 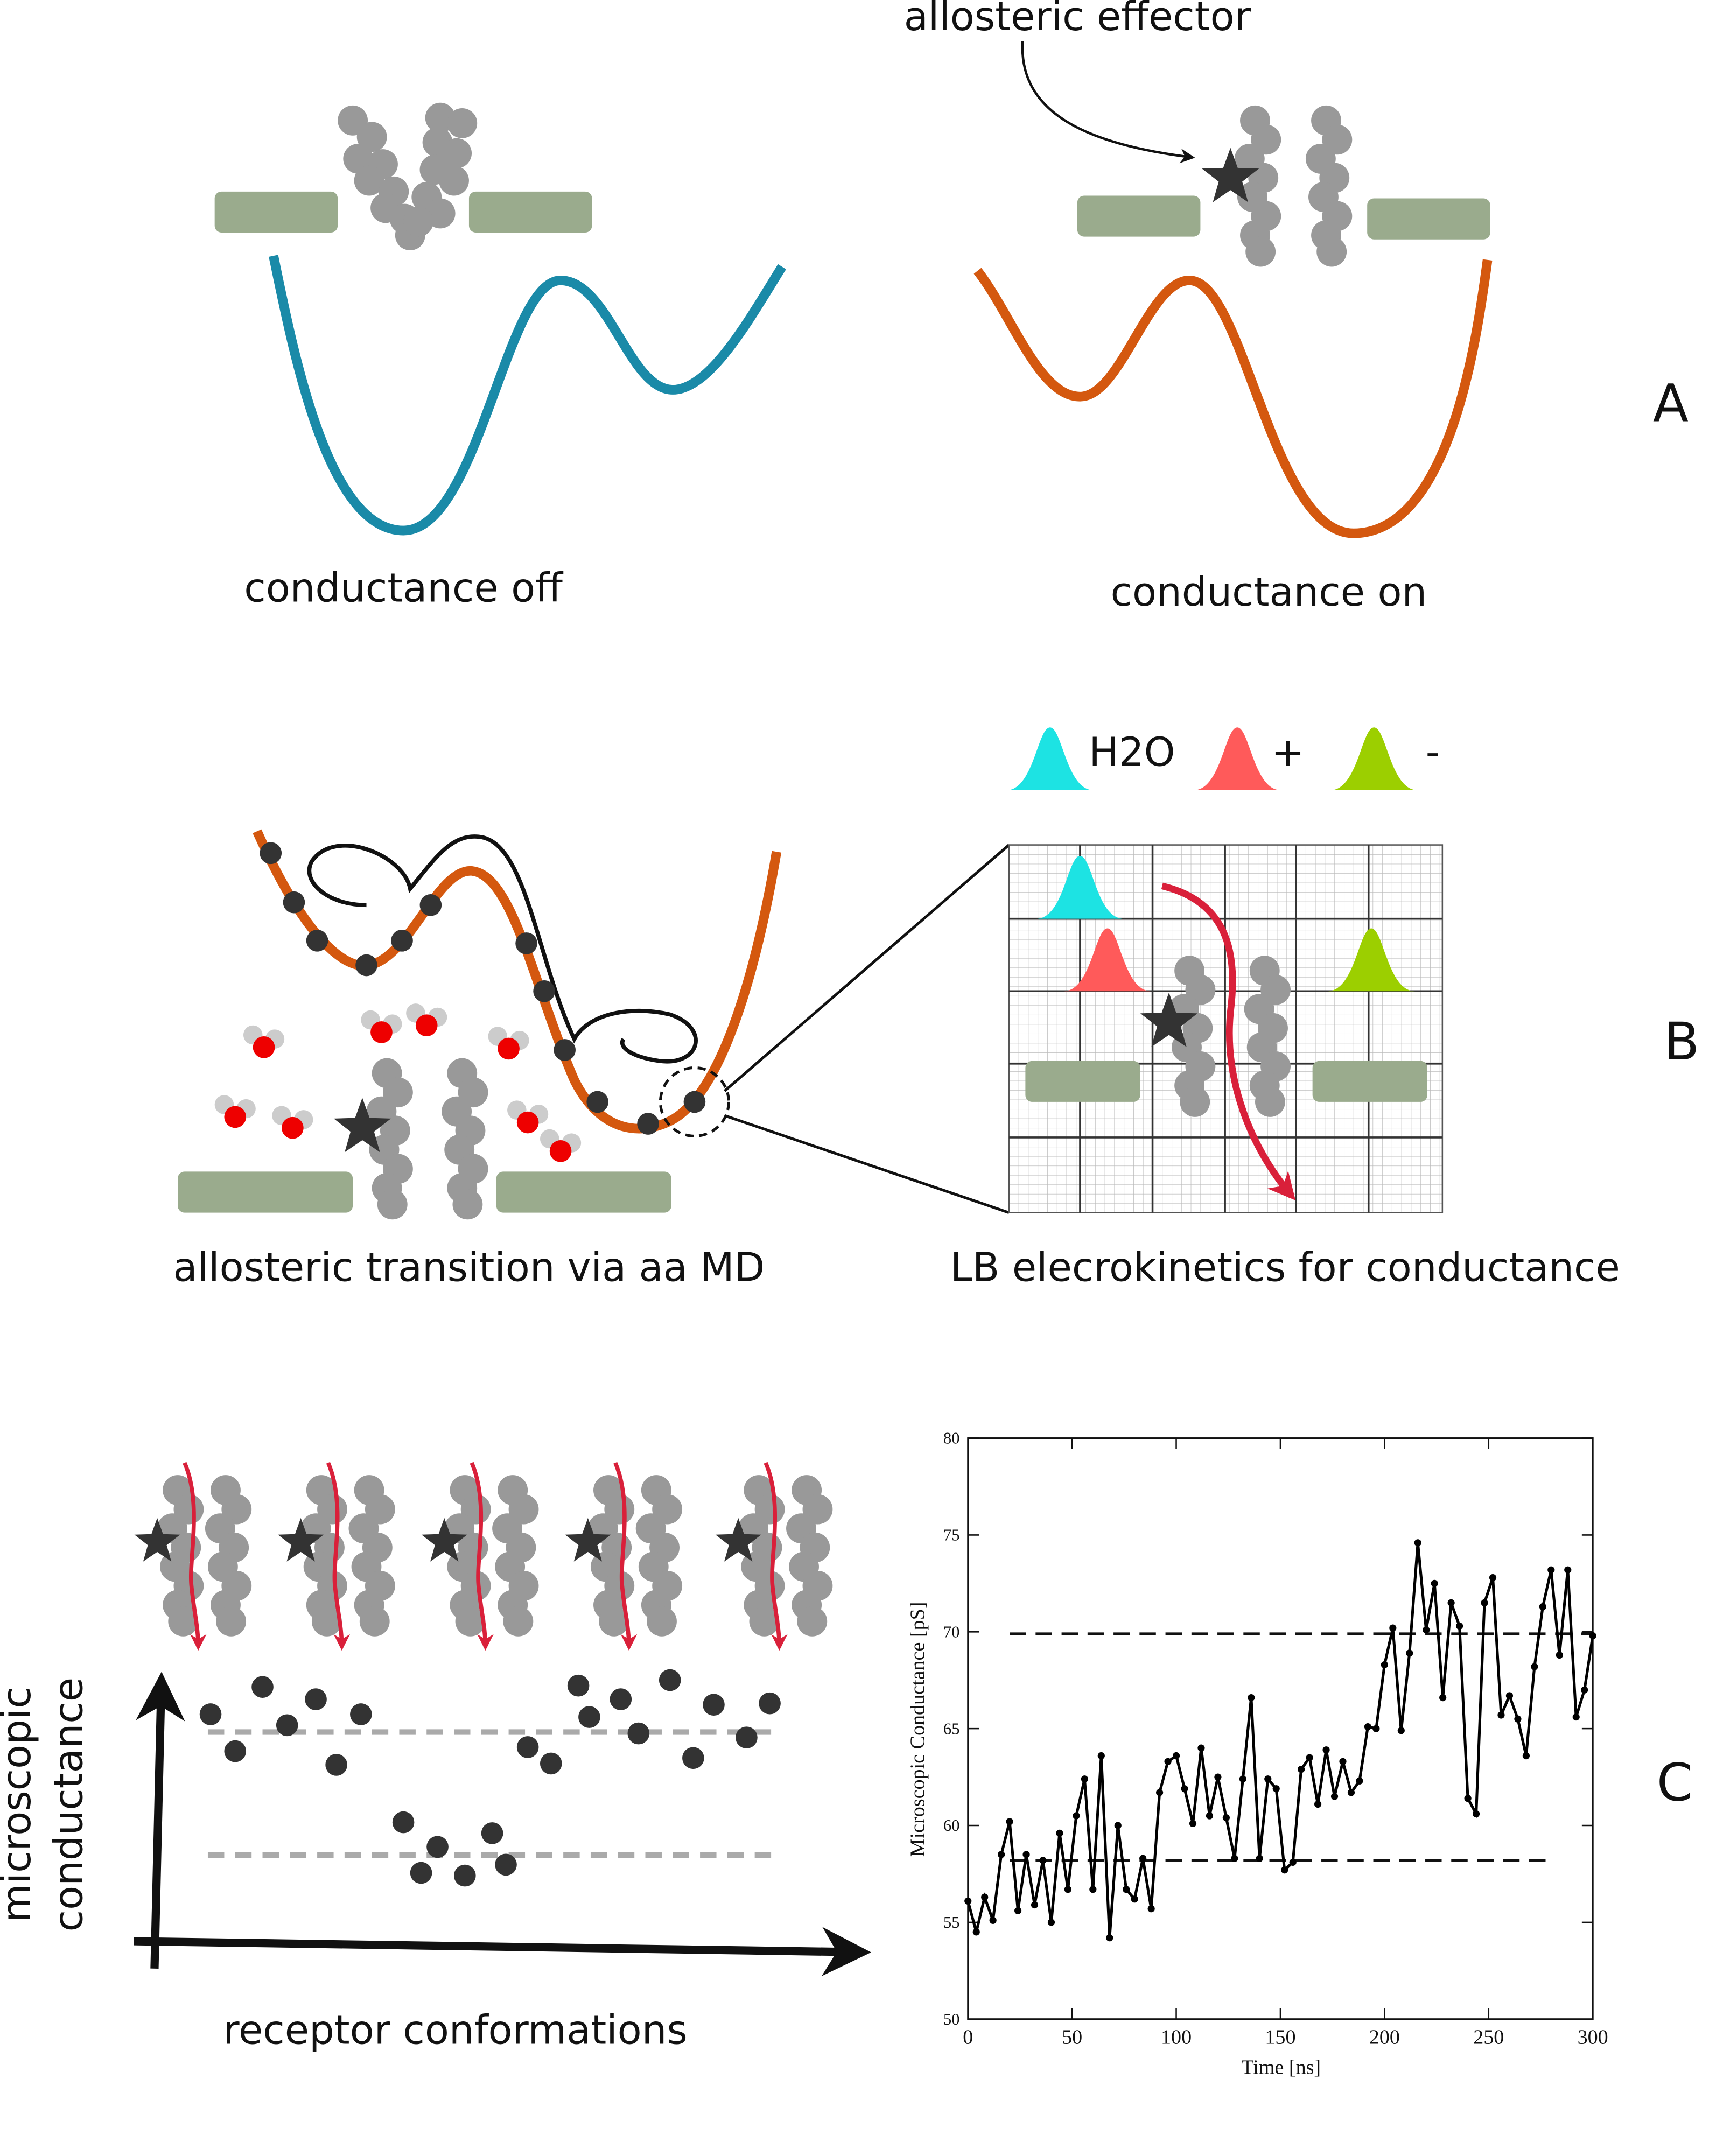 What do you see at coordinates (1072, 2037) in the screenshot?
I see `x-tick-label: 50` at bounding box center [1072, 2037].